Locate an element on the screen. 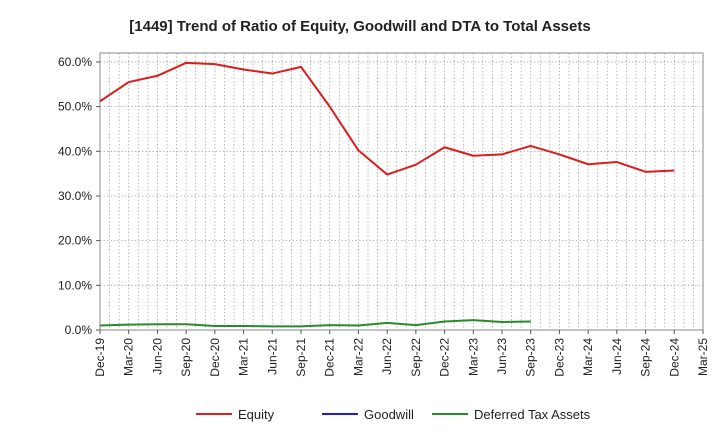 The width and height of the screenshot is (720, 440). x-tick-label: Jun-23 is located at coordinates (502, 356).